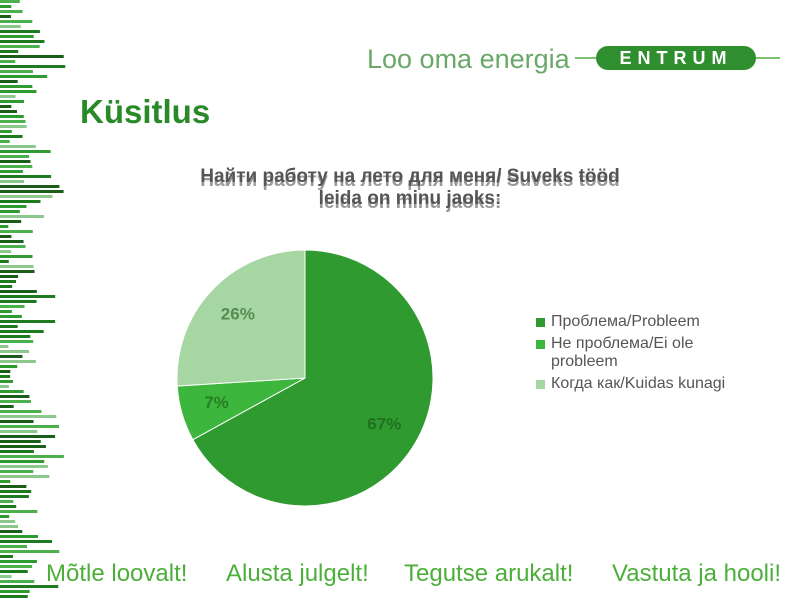  What do you see at coordinates (638, 383) in the screenshot?
I see `legend-label: Когда как/Kuidas kunagi` at bounding box center [638, 383].